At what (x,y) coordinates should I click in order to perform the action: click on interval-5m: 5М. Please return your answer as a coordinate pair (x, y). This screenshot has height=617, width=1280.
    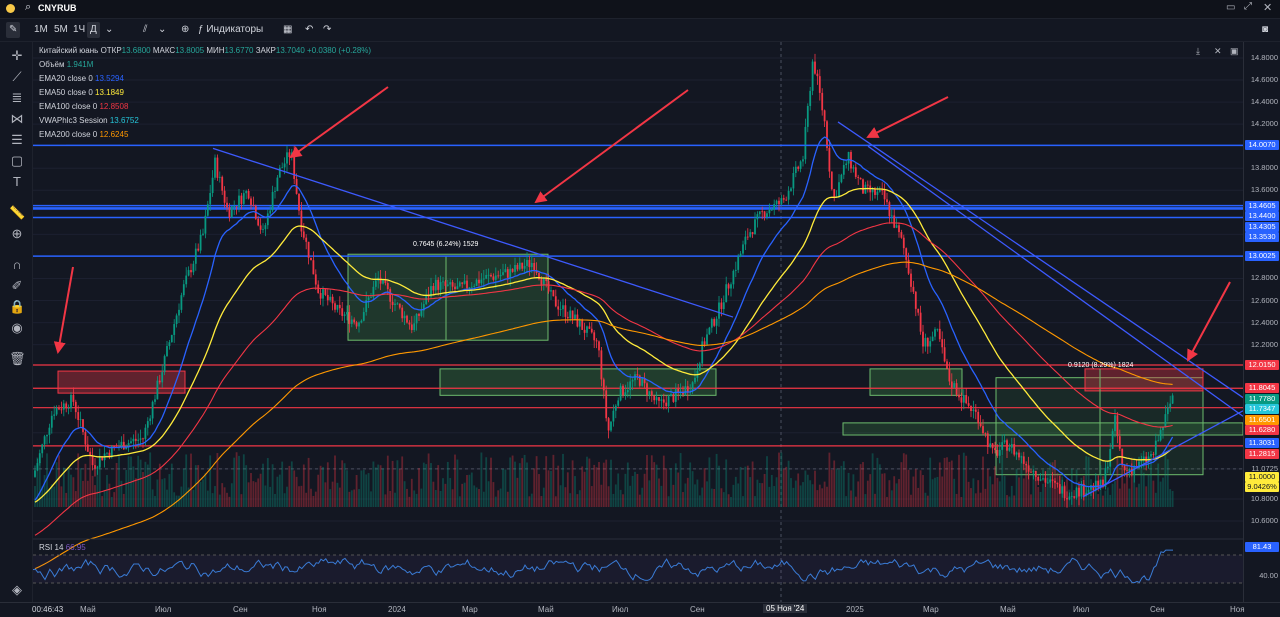
    Looking at the image, I should click on (61, 29).